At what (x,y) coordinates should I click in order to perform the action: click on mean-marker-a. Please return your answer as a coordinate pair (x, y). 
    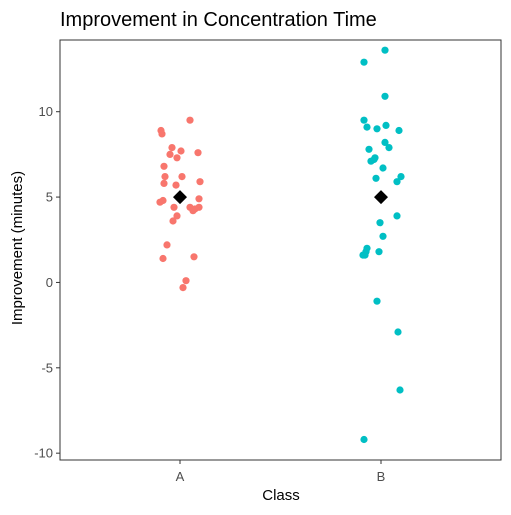
    Looking at the image, I should click on (180, 197).